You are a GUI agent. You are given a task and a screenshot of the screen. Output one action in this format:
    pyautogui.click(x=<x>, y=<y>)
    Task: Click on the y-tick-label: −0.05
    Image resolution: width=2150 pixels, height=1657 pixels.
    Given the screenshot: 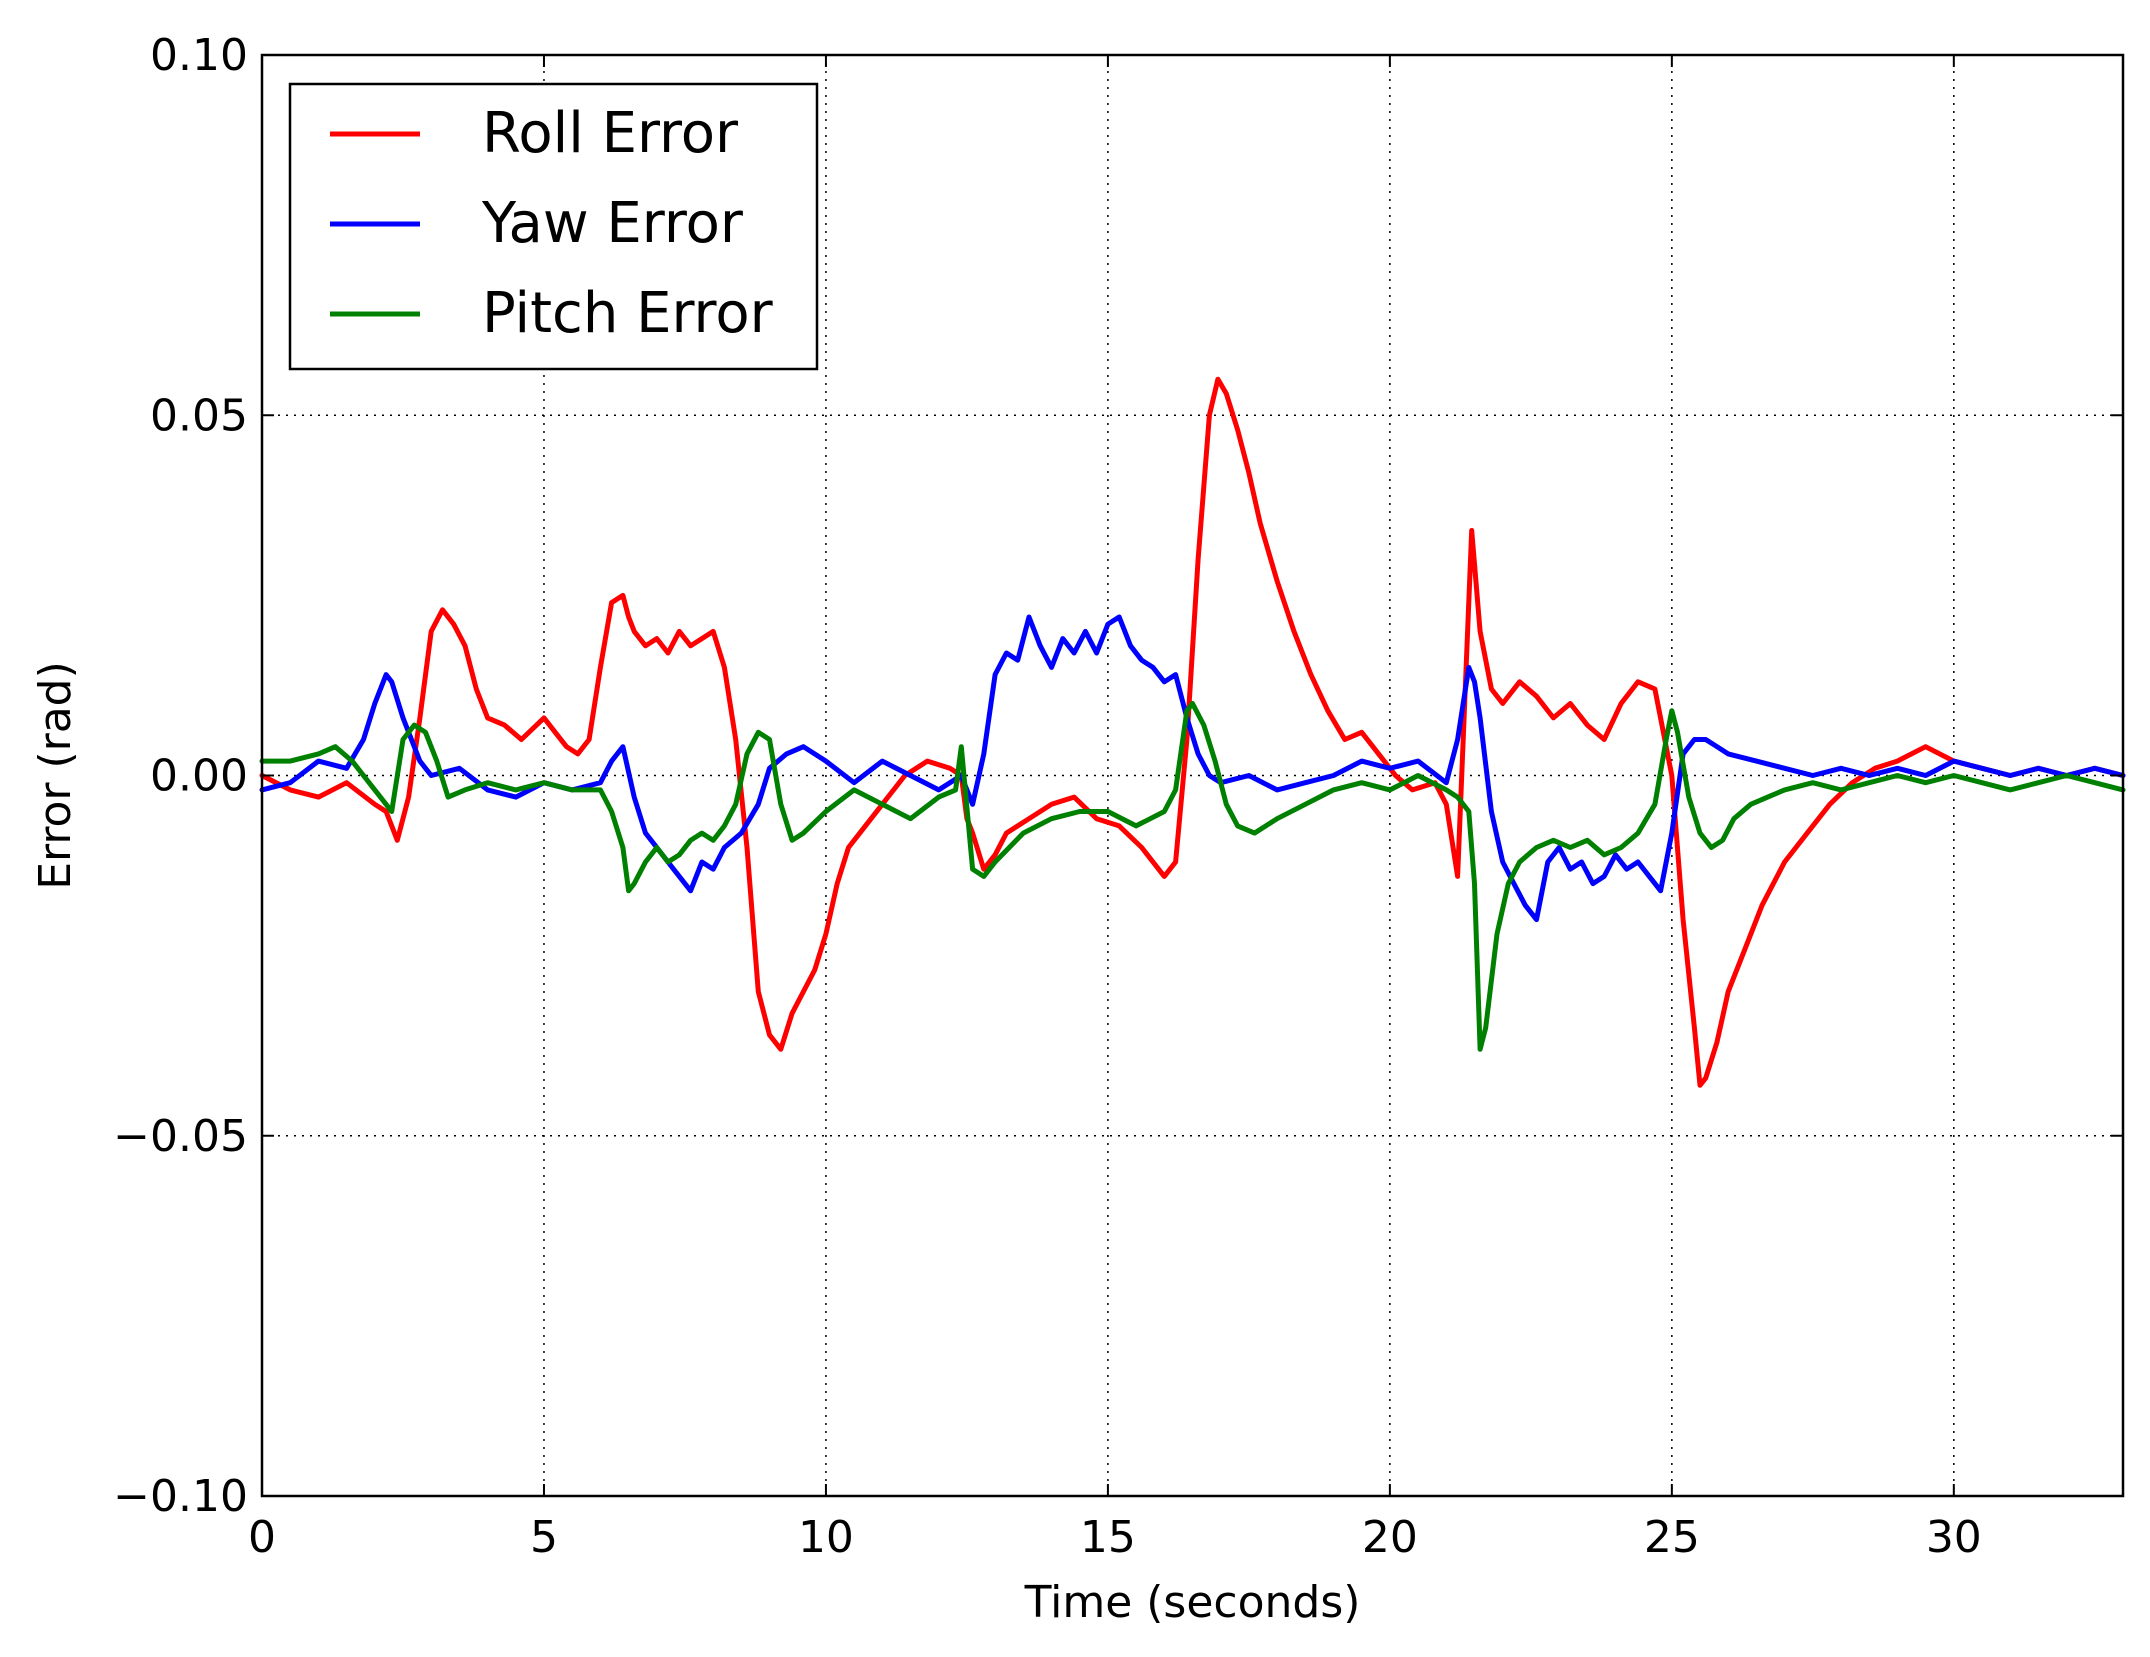 What is the action you would take?
    pyautogui.click(x=180, y=1136)
    